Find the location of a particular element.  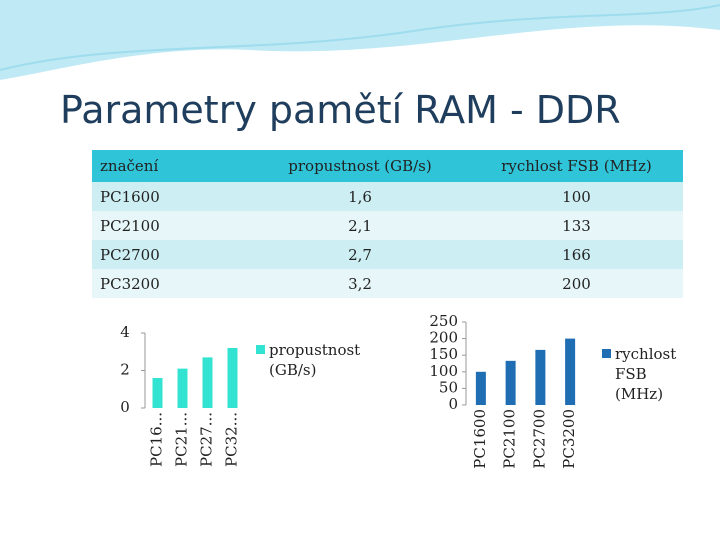

x-tick-label: PC1600 is located at coordinates (480, 439).